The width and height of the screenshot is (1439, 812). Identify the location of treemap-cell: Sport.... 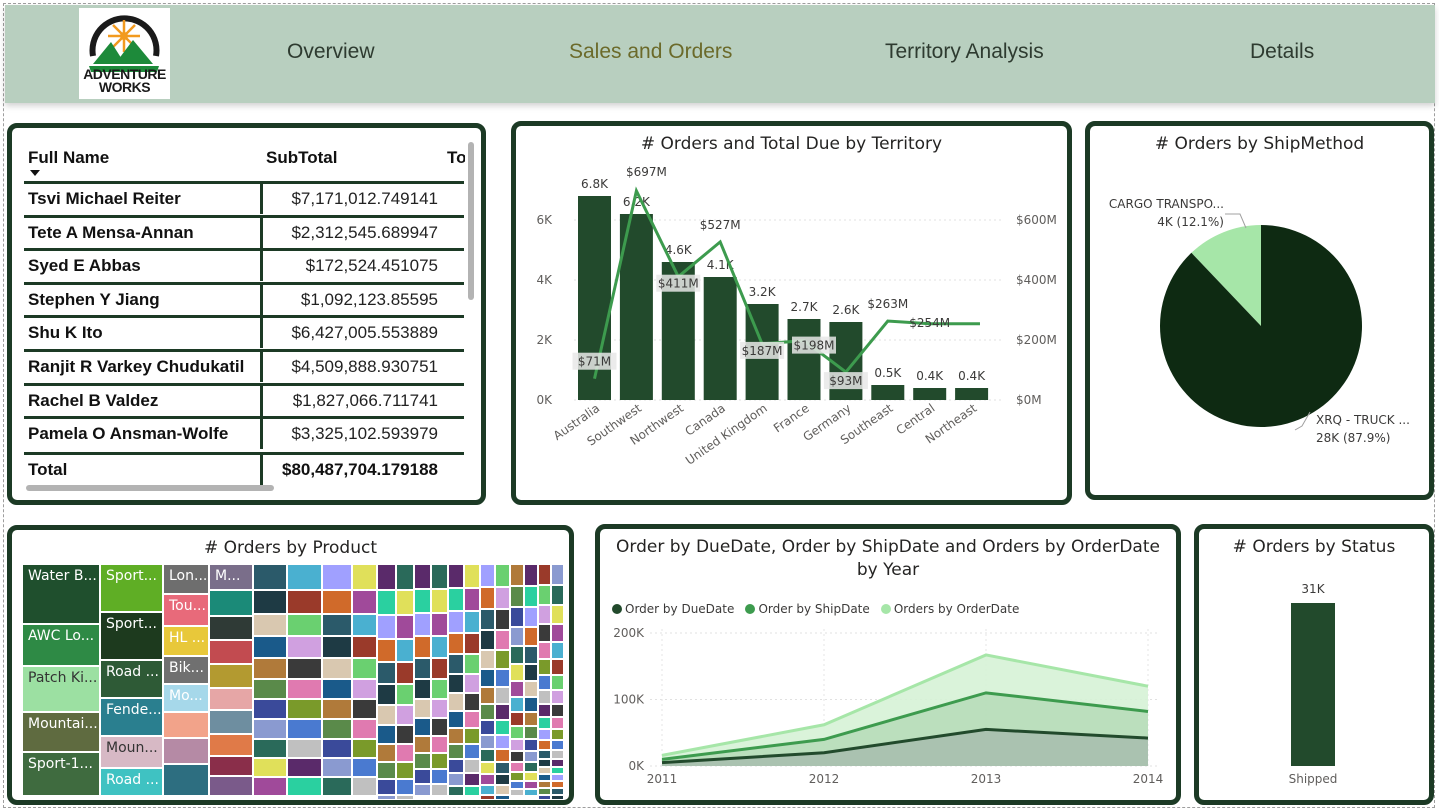
(131, 588).